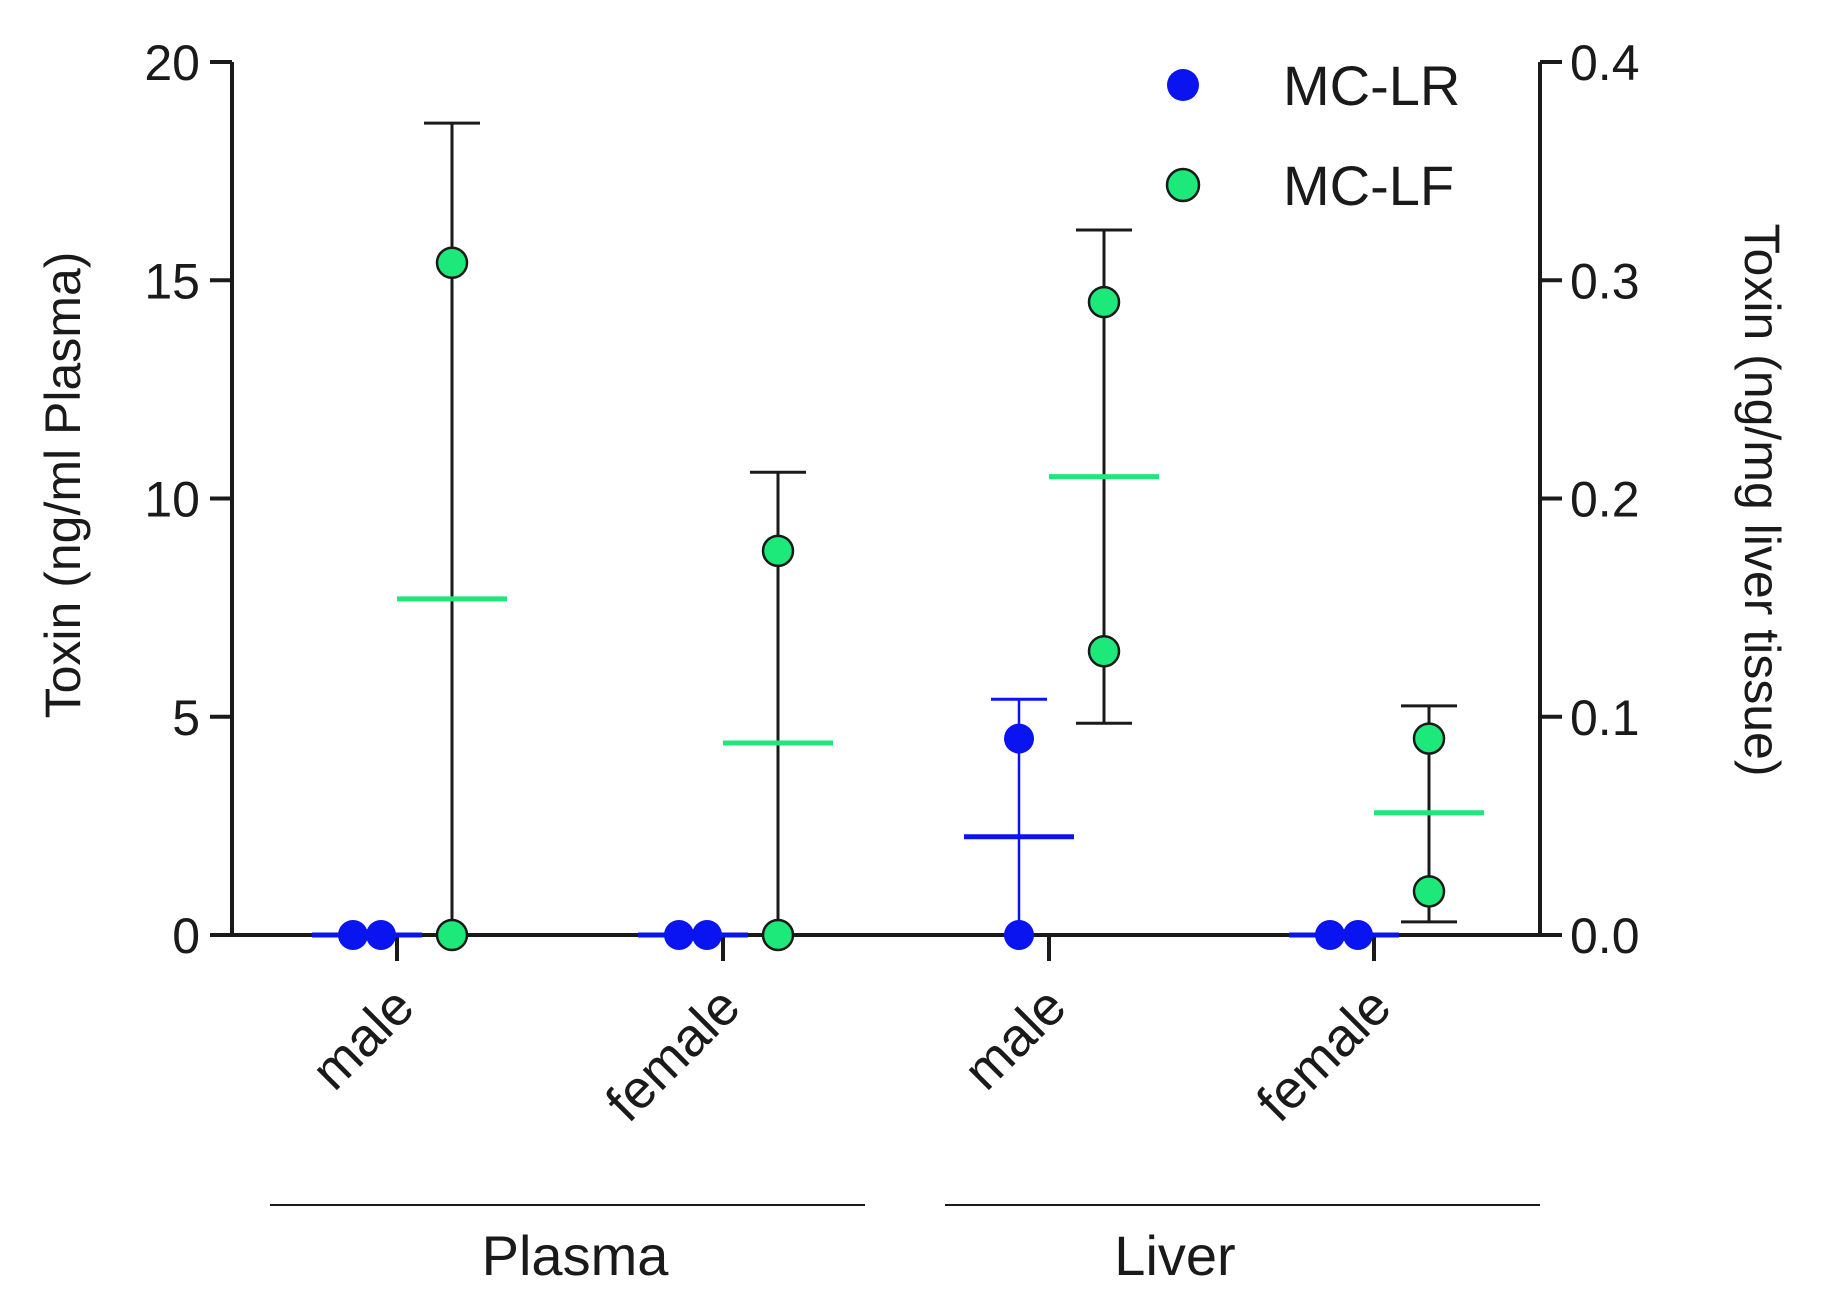 The height and width of the screenshot is (1304, 1822). Describe the element at coordinates (1605, 936) in the screenshot. I see `right-tick-label: 0.0` at that location.